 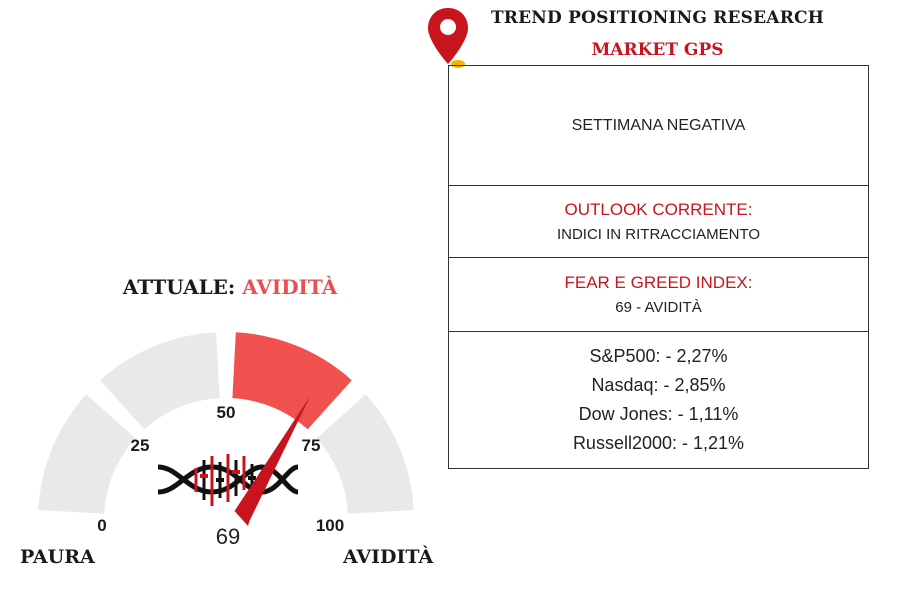 I want to click on index-change: - 1,11%, so click(x=708, y=414).